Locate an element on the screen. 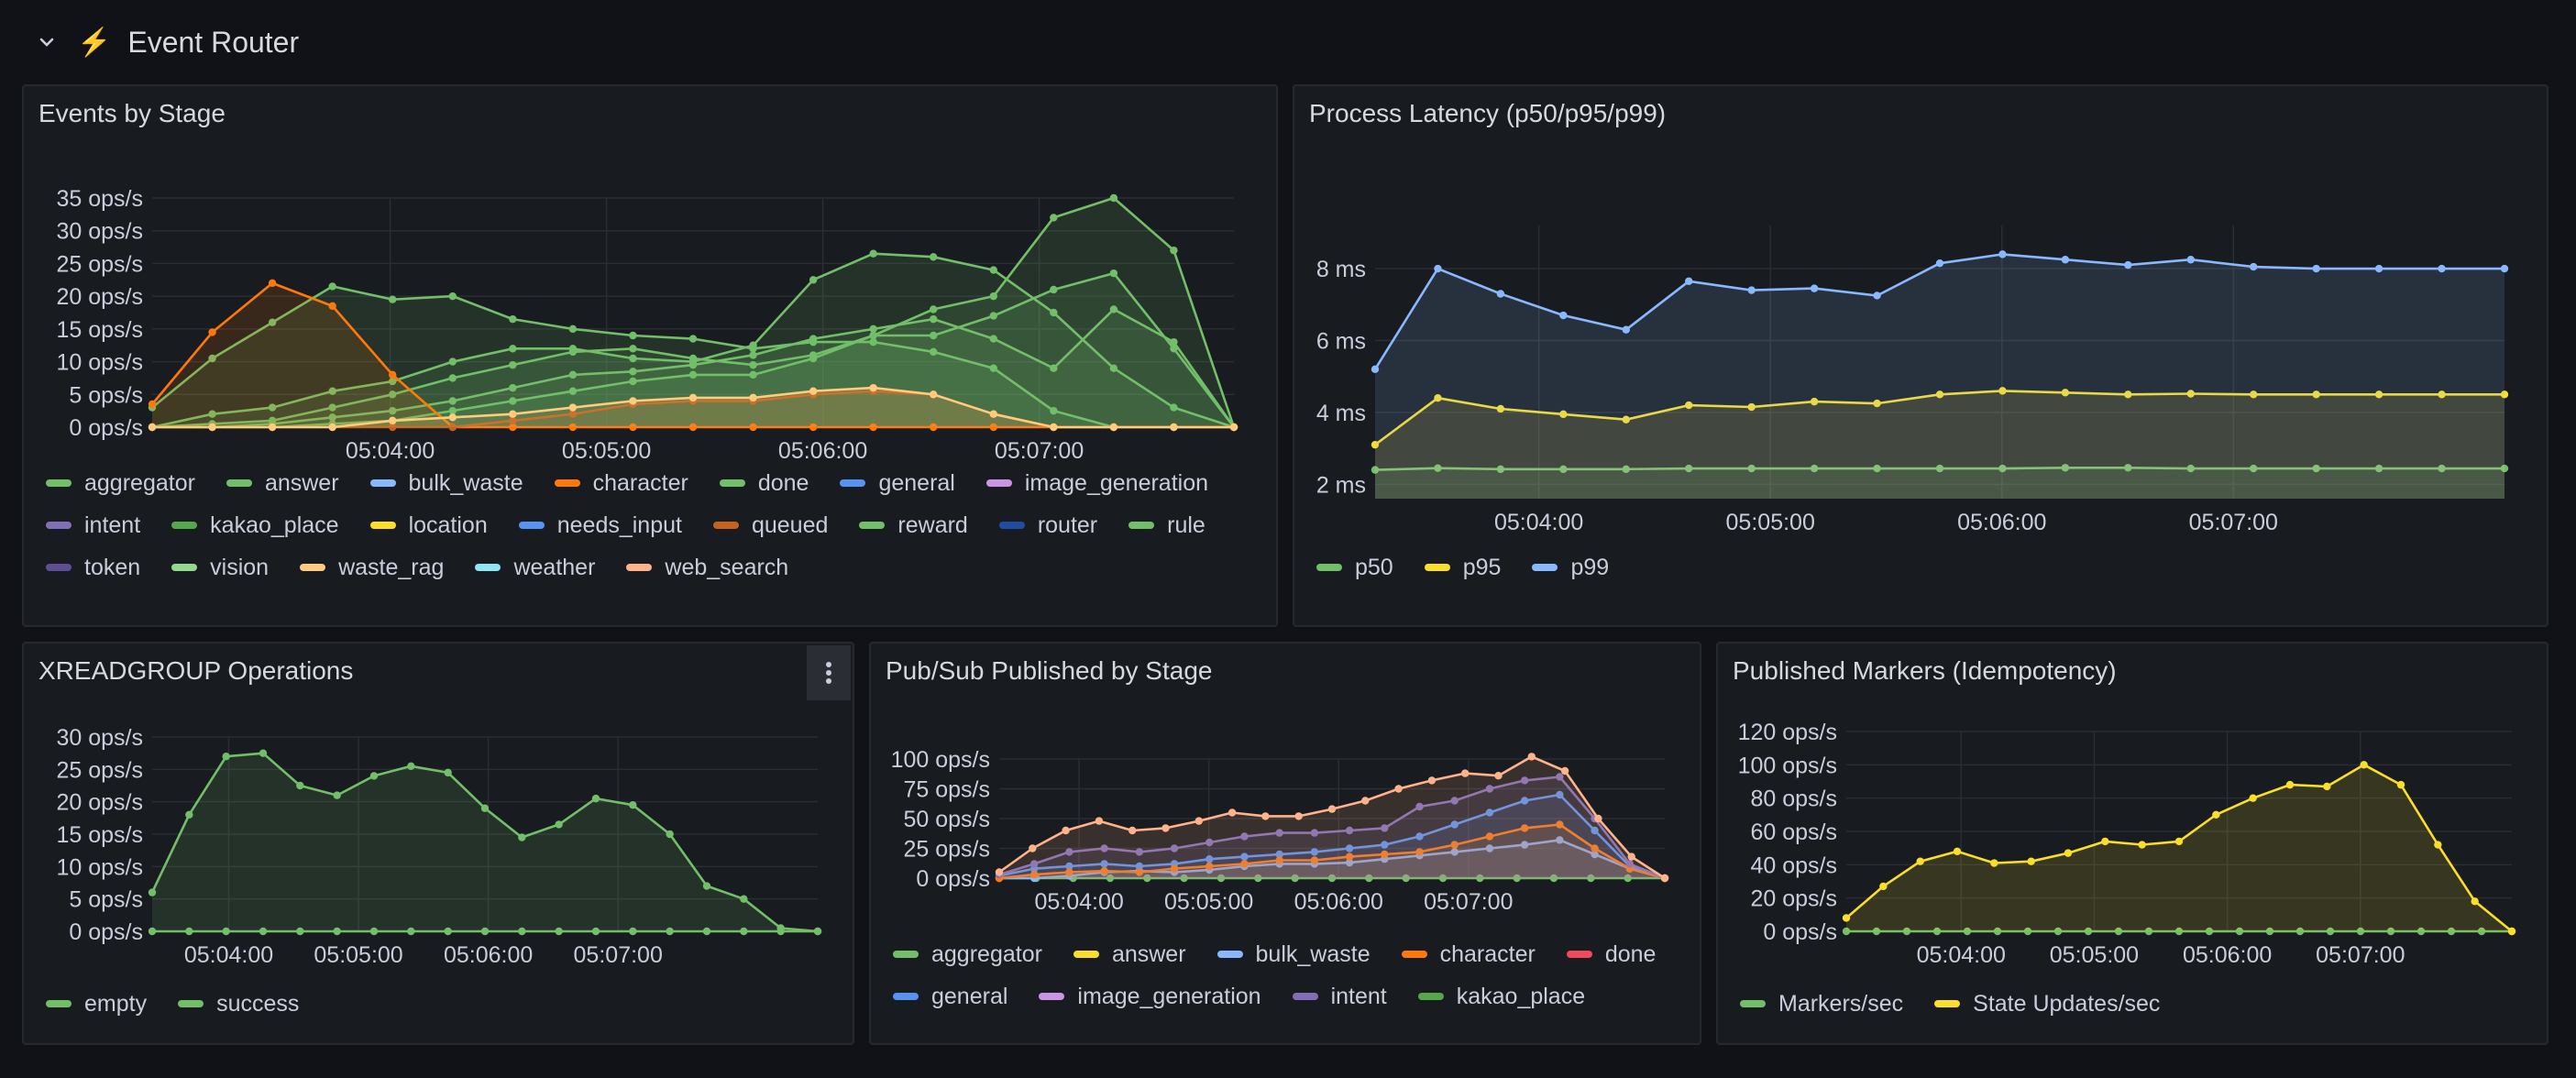 The width and height of the screenshot is (2576, 1078). legend-item: reward is located at coordinates (913, 525).